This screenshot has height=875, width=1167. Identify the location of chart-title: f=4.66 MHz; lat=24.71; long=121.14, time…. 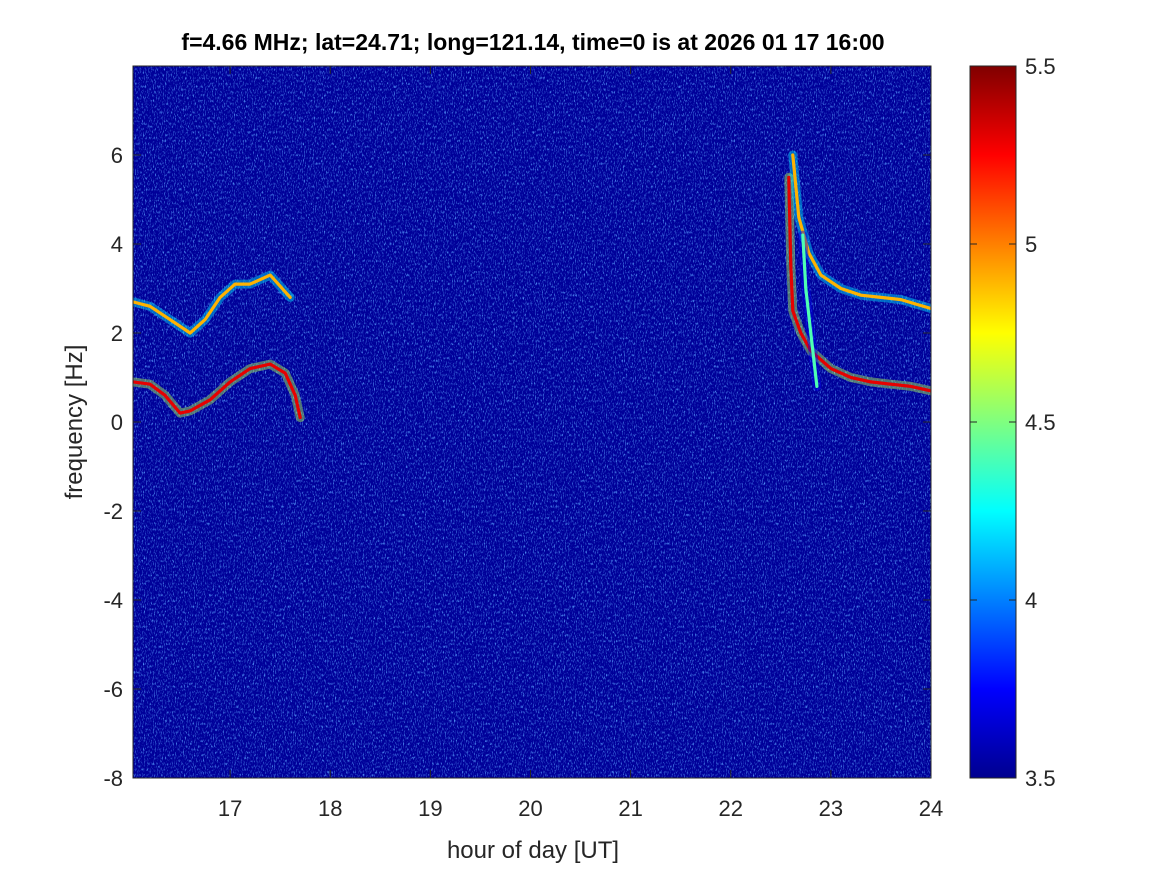
(532, 42).